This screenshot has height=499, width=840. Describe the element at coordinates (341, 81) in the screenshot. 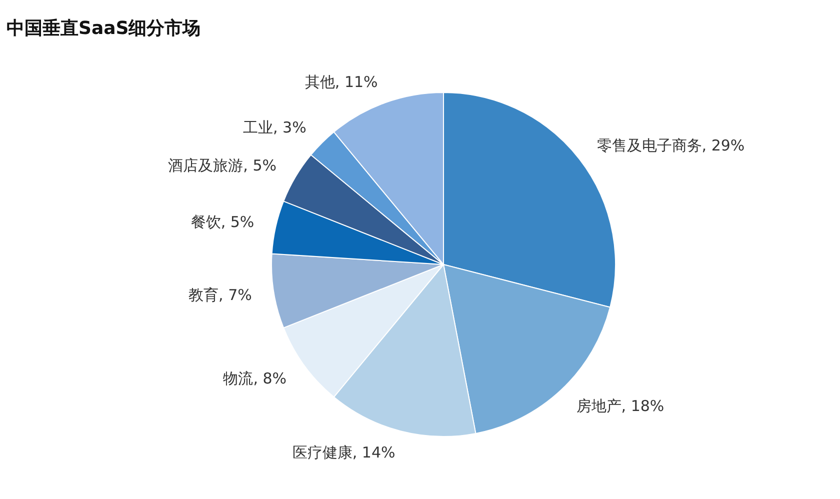

I see `slice-label: 其他, 11%` at that location.